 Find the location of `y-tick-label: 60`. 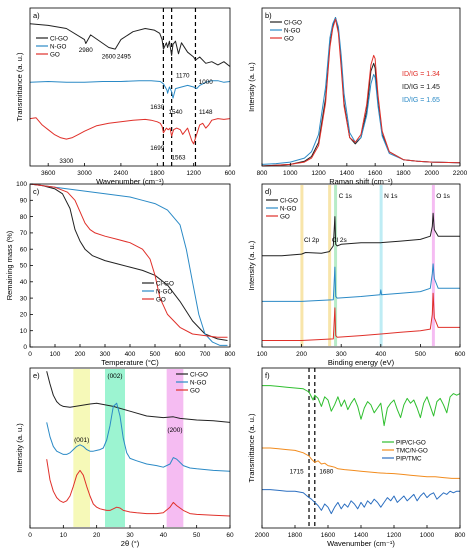

y-tick-label: 60 is located at coordinates (24, 249).